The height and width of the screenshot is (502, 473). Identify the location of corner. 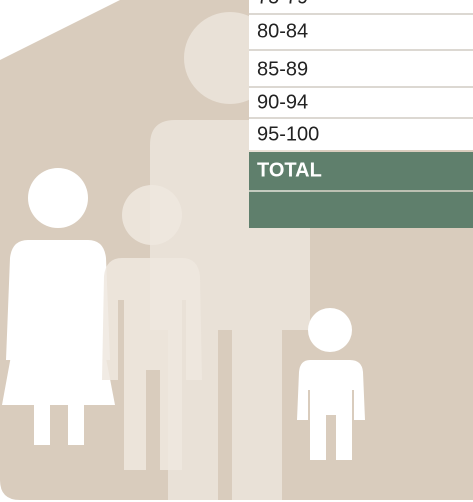
(60, 30).